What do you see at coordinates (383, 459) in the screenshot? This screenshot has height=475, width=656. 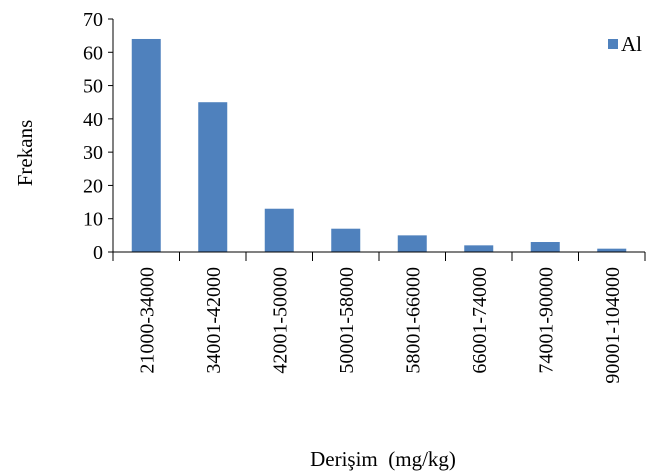 I see `x-axis-title: Derişim (mg/kg)` at bounding box center [383, 459].